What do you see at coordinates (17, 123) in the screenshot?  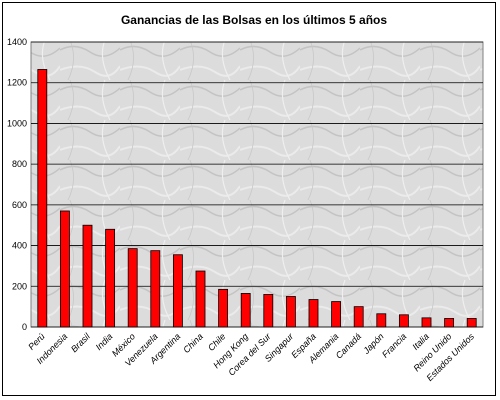 I see `y-tick-label: 1000` at bounding box center [17, 123].